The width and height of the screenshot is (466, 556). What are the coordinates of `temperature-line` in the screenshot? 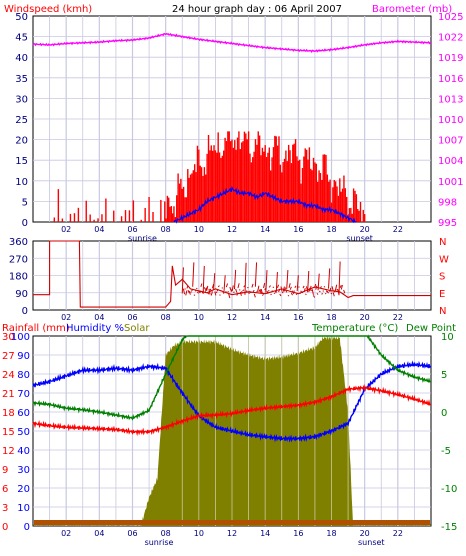 It's located at (231, 410).